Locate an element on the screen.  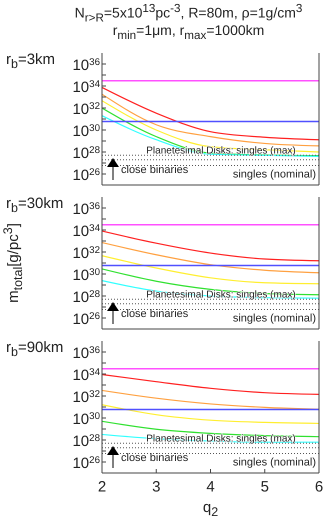
x-tick-label: 5 is located at coordinates (264, 487).